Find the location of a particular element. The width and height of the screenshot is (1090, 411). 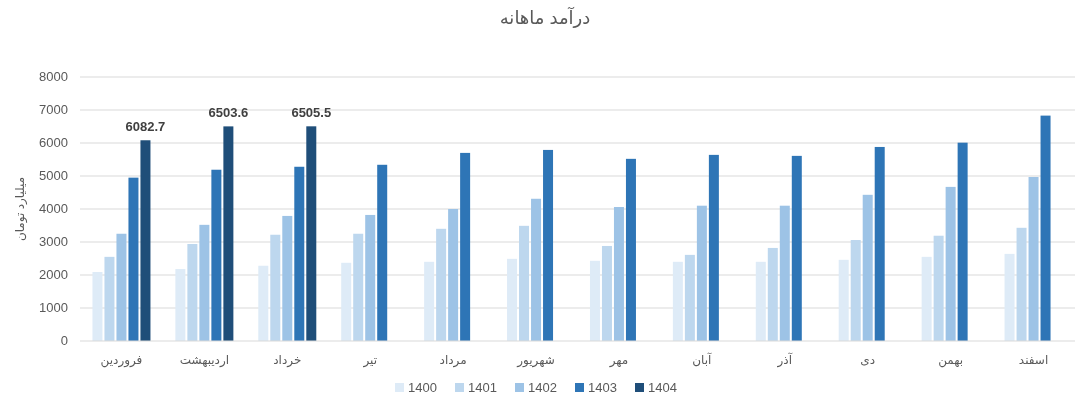

y-tick-label: 6000 is located at coordinates (53, 142).